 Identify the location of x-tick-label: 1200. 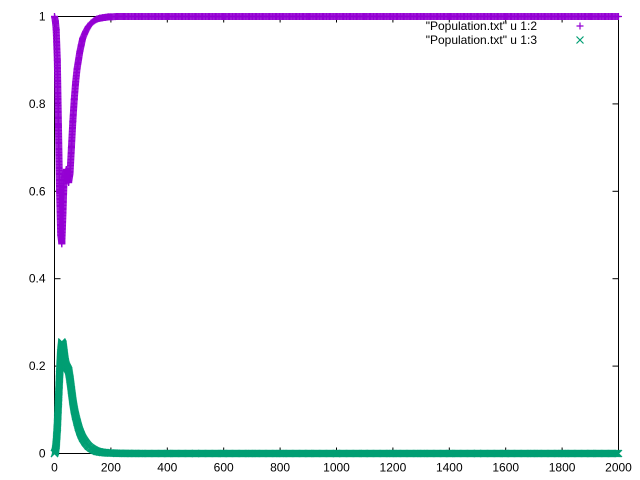
(393, 468).